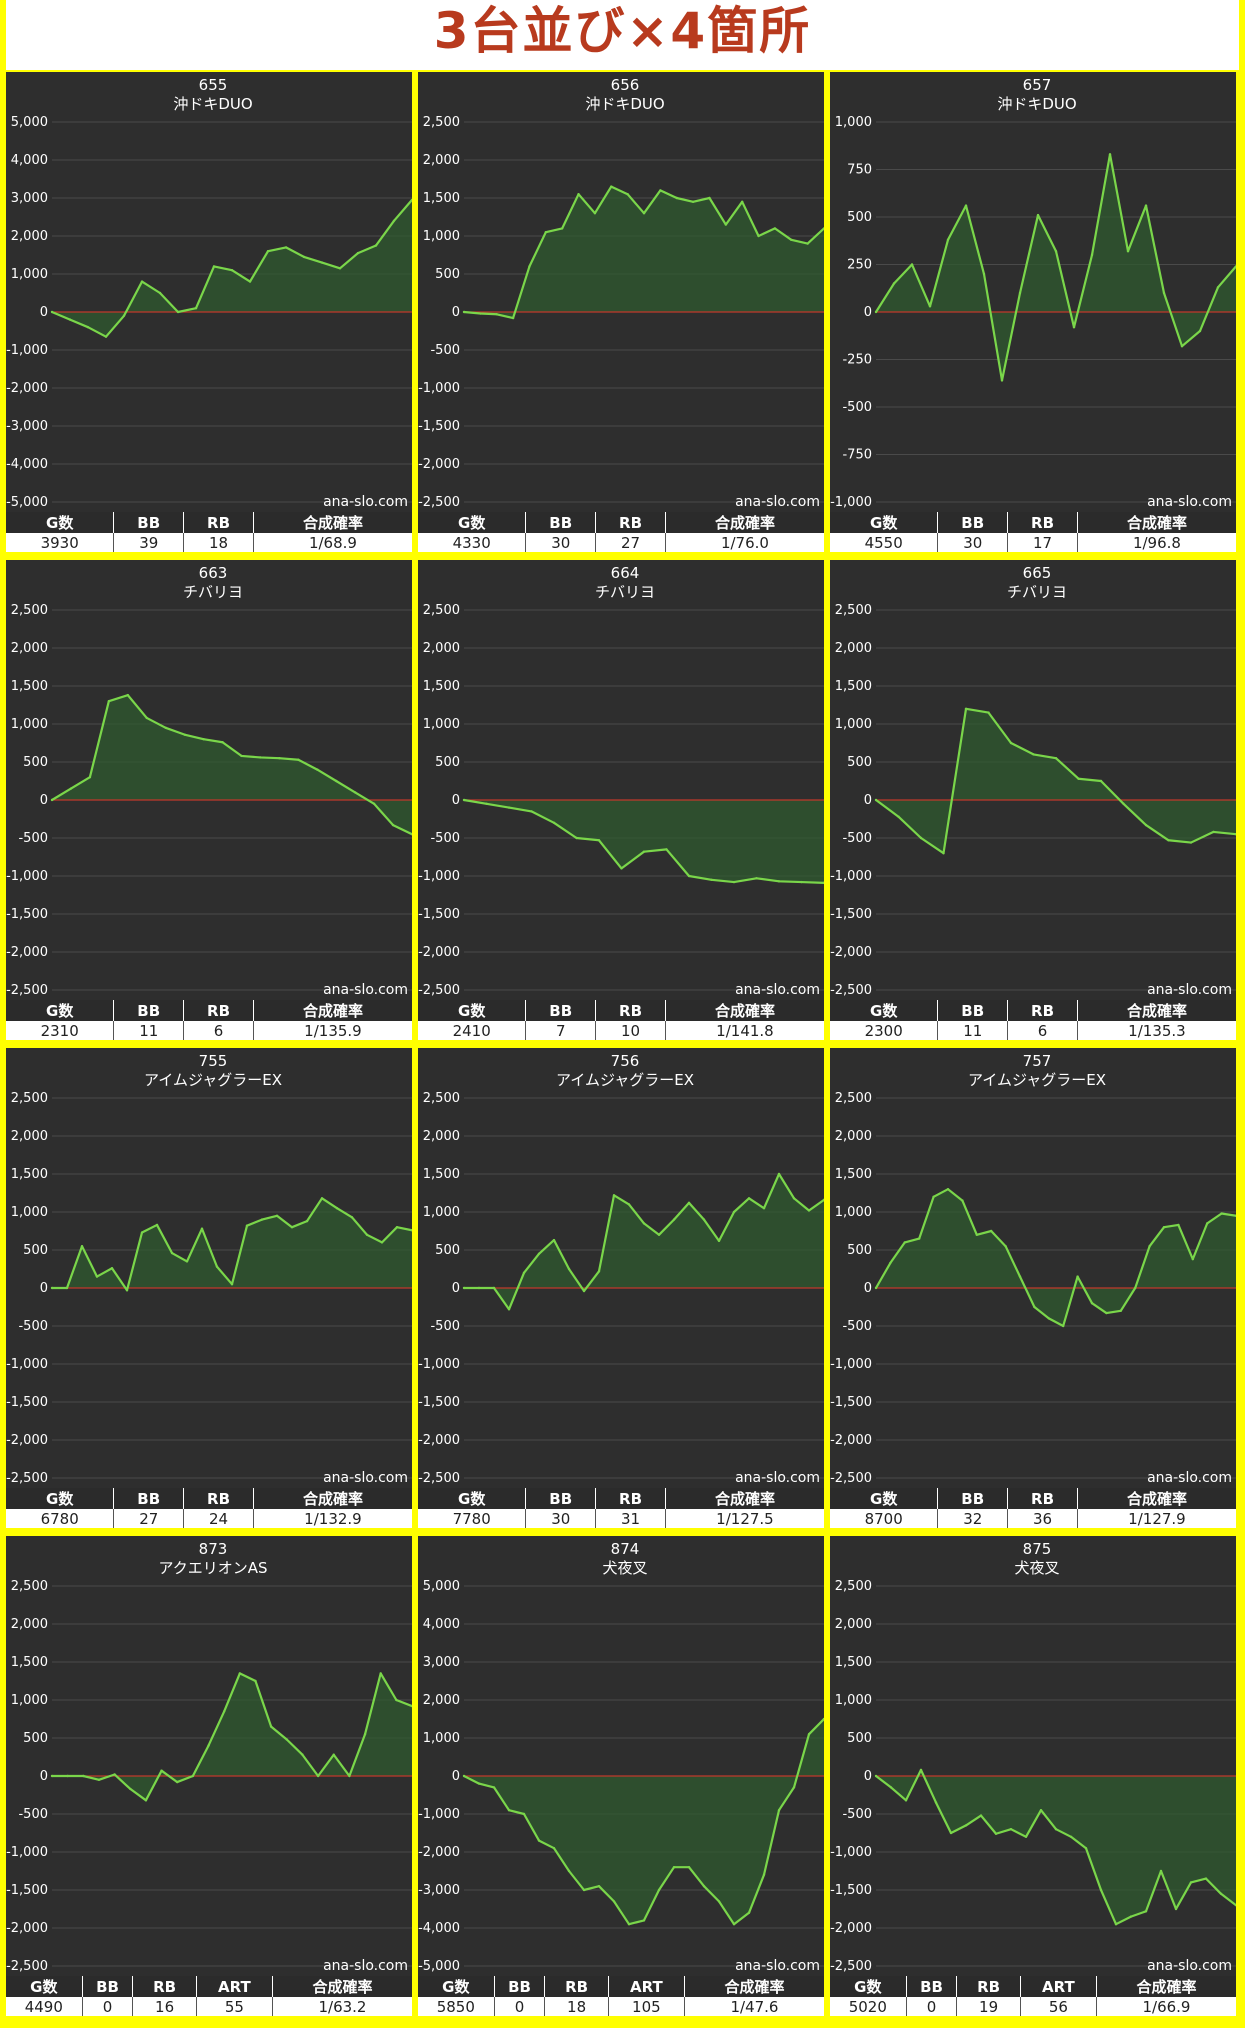 The image size is (1245, 2028). I want to click on stats-table: G数 BB RB 合成確率 7780 30 31 1/127.5, so click(621, 1508).